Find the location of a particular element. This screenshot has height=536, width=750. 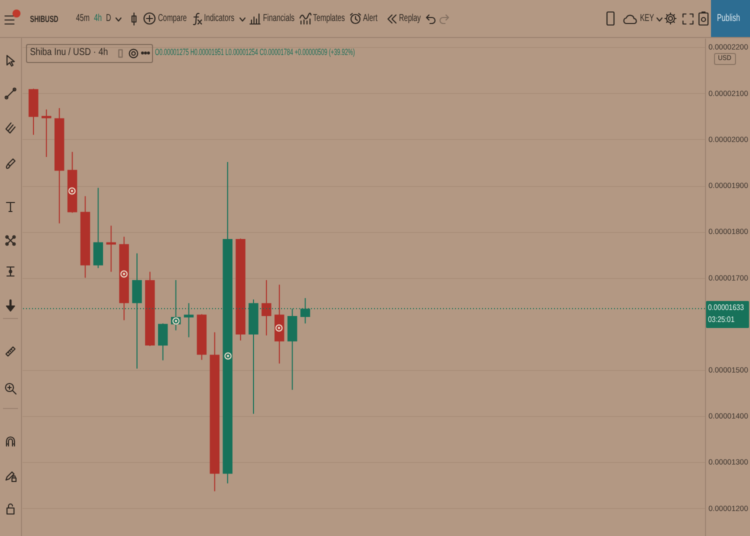

ref-line-label: 0.00001633 is located at coordinates (726, 307).